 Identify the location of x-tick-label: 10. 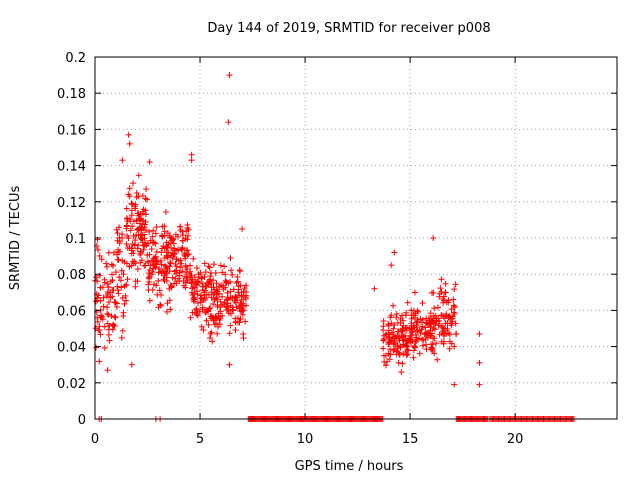
(305, 439).